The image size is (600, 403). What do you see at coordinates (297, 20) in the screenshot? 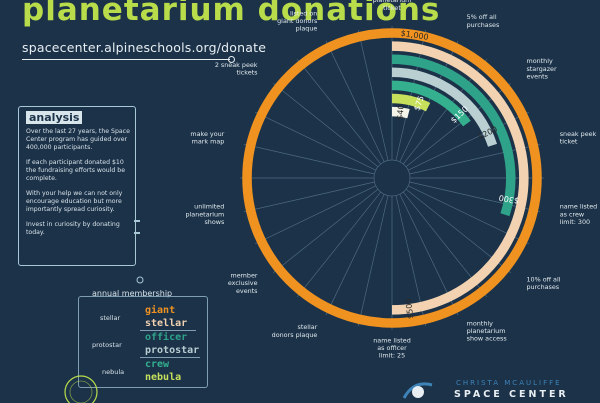
I see `benefit-label: listed on giant donors plaque` at bounding box center [297, 20].